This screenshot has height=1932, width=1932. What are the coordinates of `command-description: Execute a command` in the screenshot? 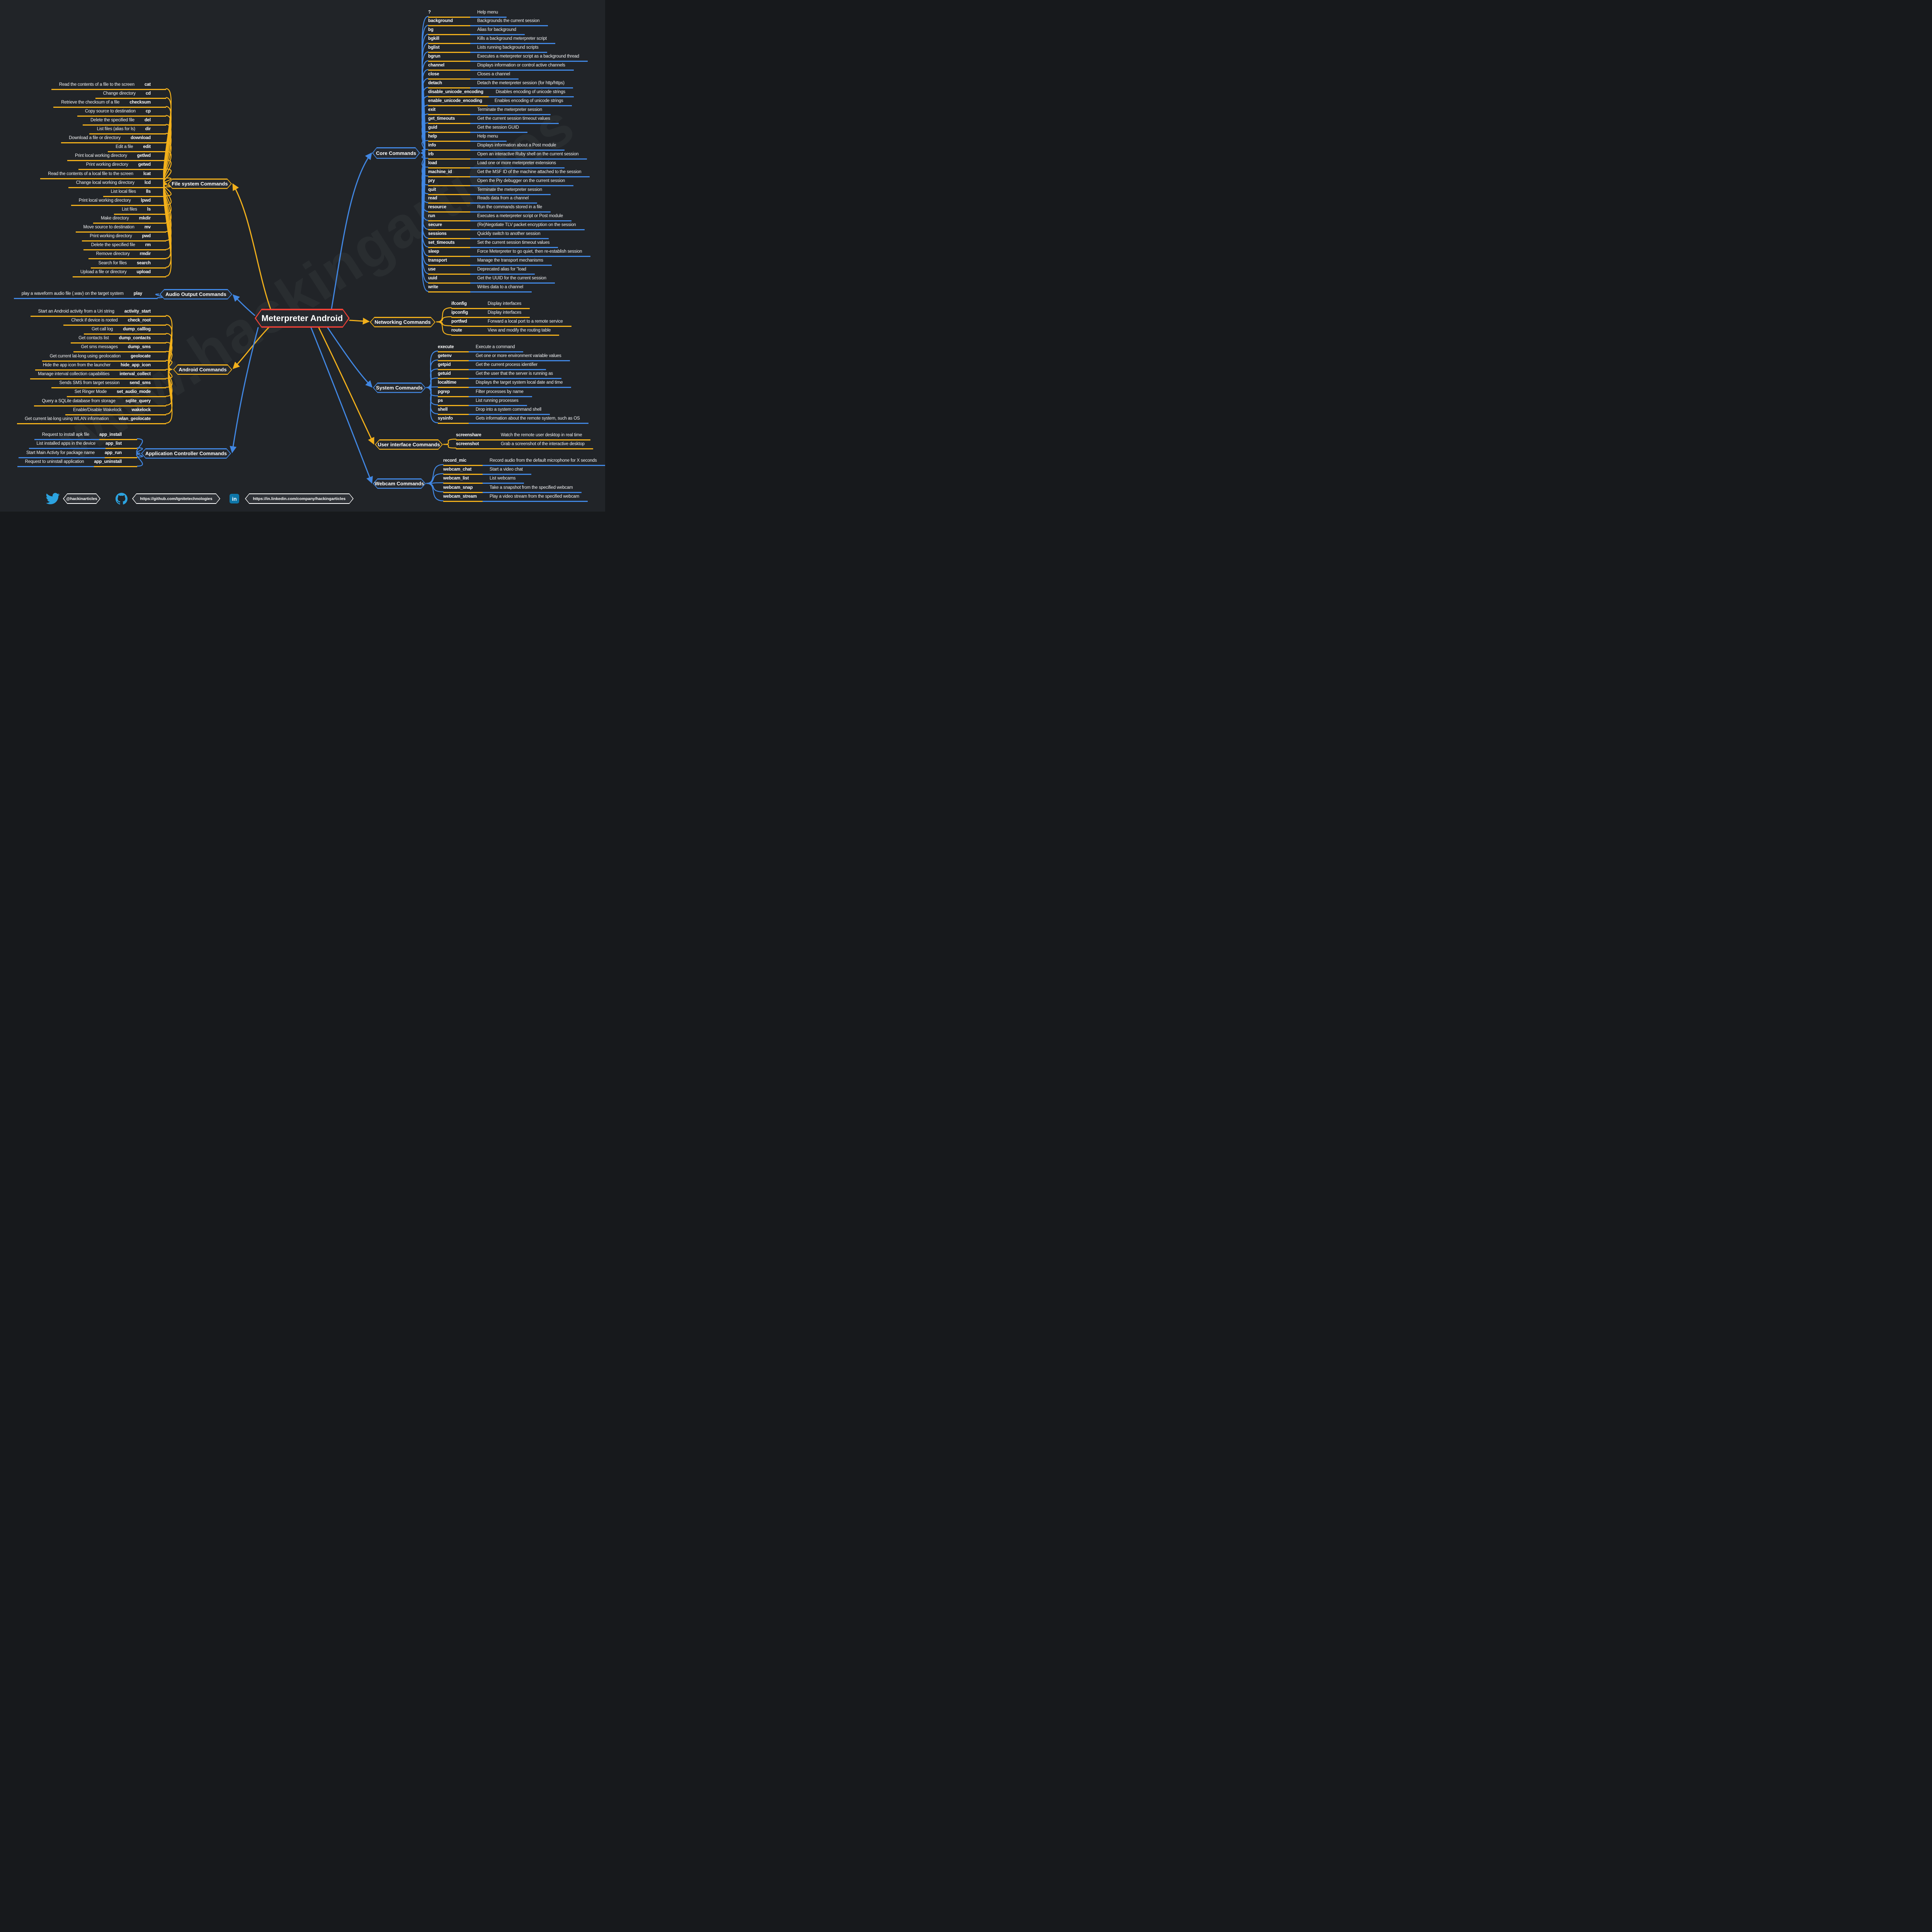 It's located at (496, 348).